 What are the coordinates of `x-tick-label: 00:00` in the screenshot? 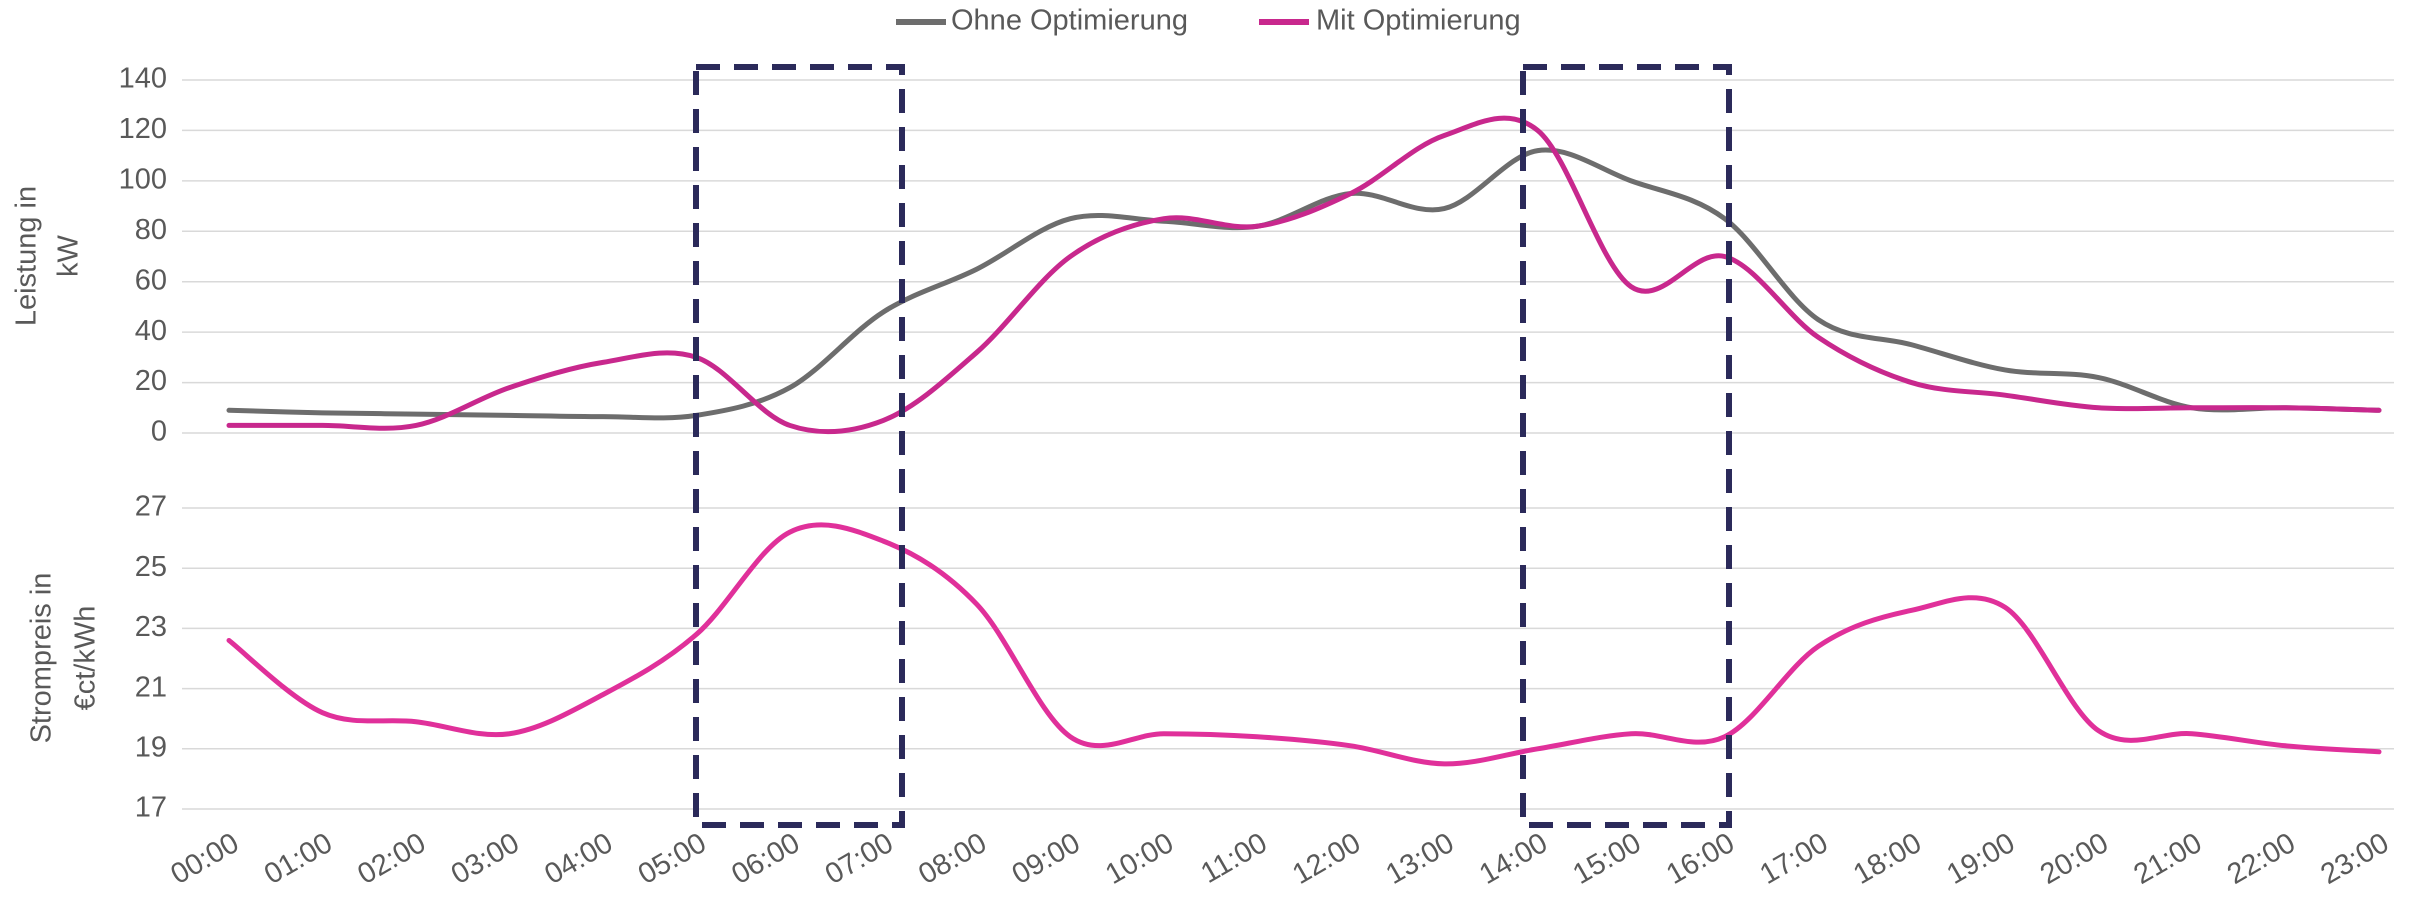 It's located at (204, 859).